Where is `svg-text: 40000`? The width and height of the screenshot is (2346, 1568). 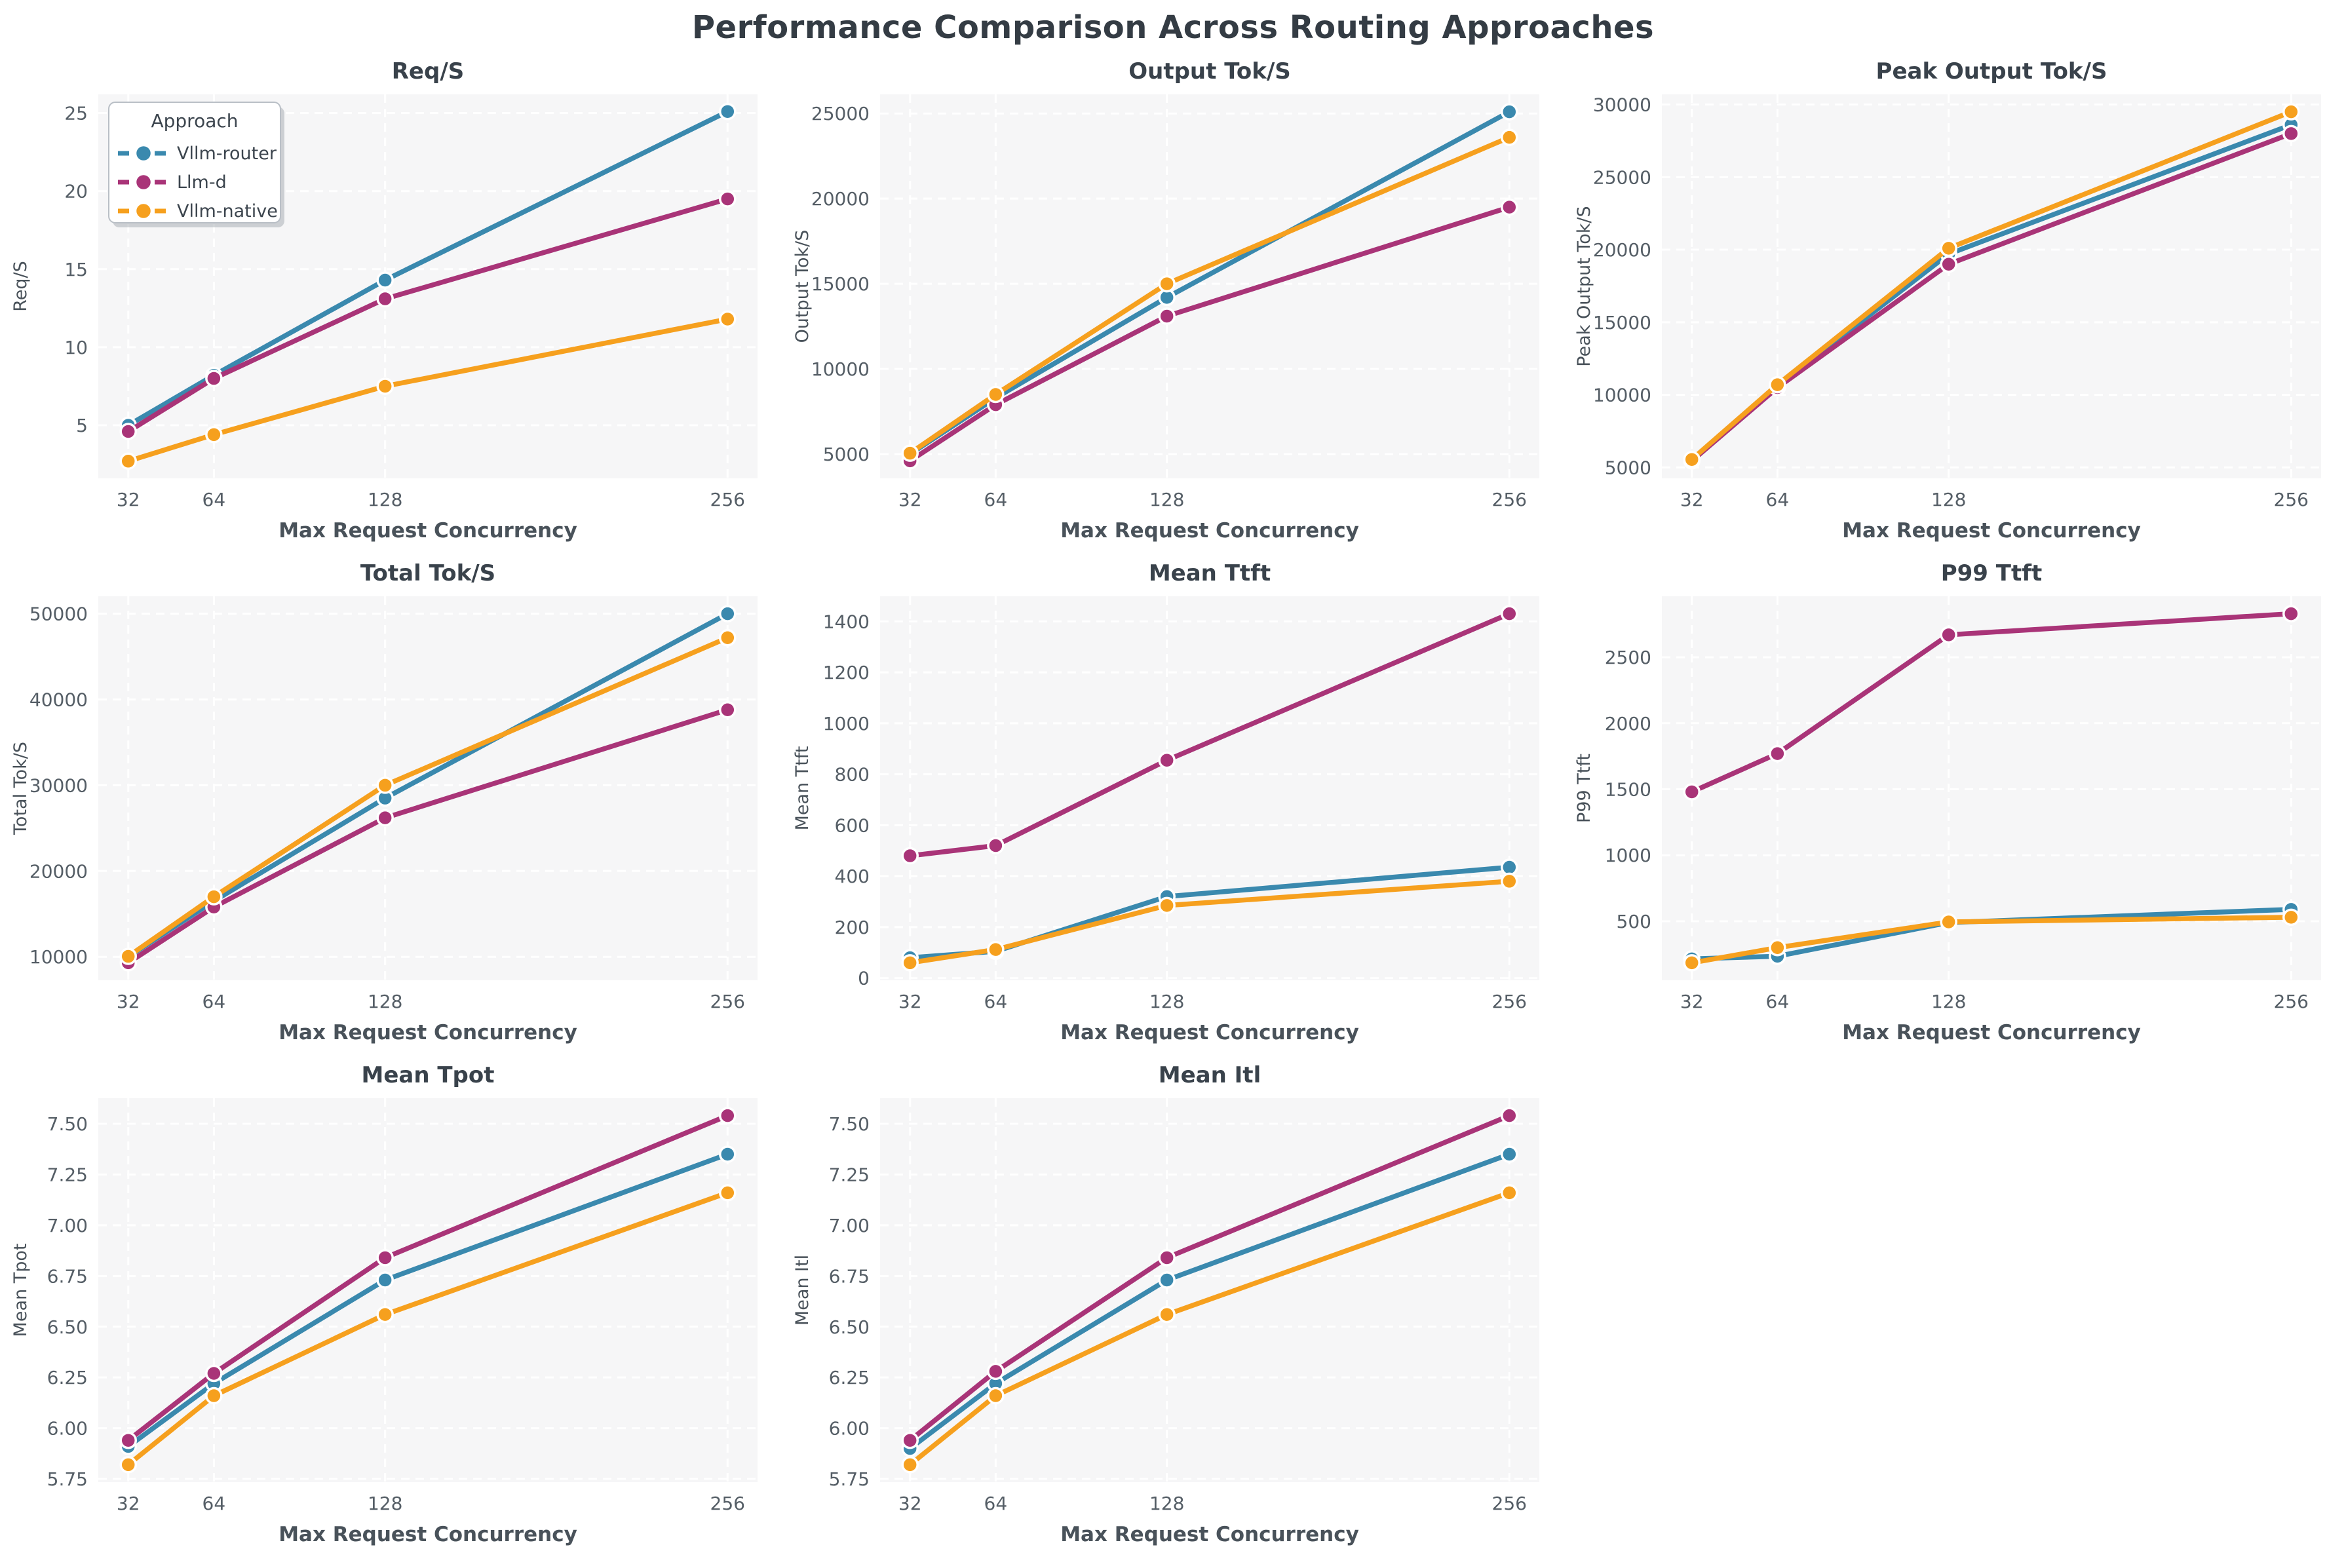
svg-text: 40000 is located at coordinates (58, 700).